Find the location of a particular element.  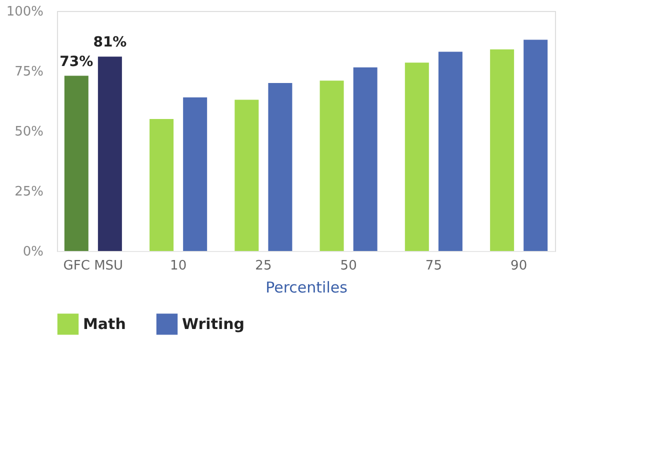

y-tick-label: 50% is located at coordinates (29, 132).